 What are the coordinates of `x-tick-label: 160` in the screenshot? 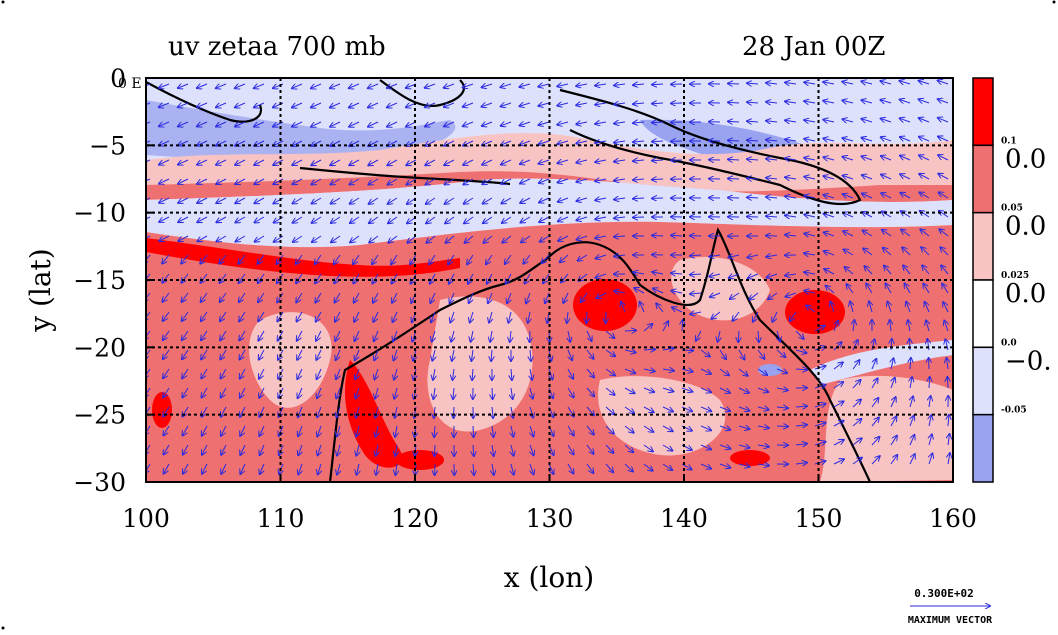 It's located at (953, 518).